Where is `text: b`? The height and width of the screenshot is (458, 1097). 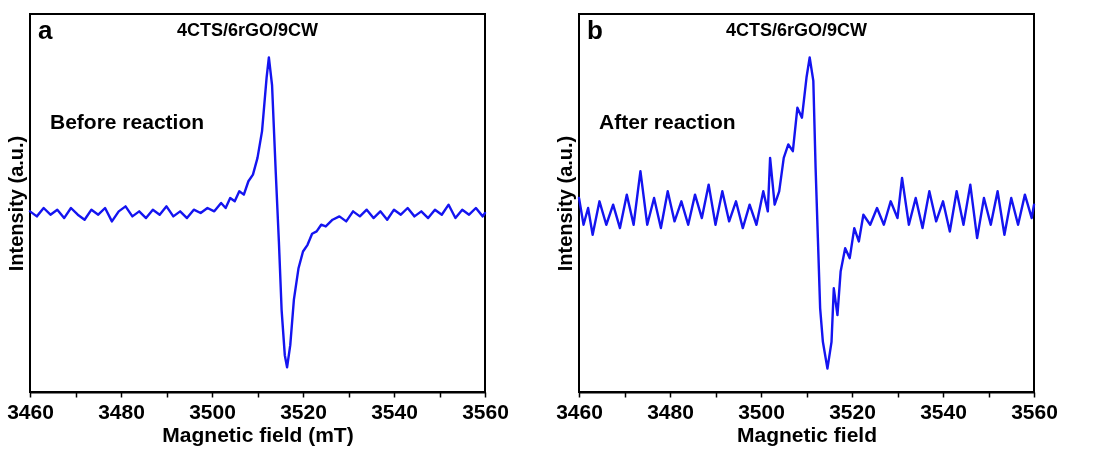 text: b is located at coordinates (595, 30).